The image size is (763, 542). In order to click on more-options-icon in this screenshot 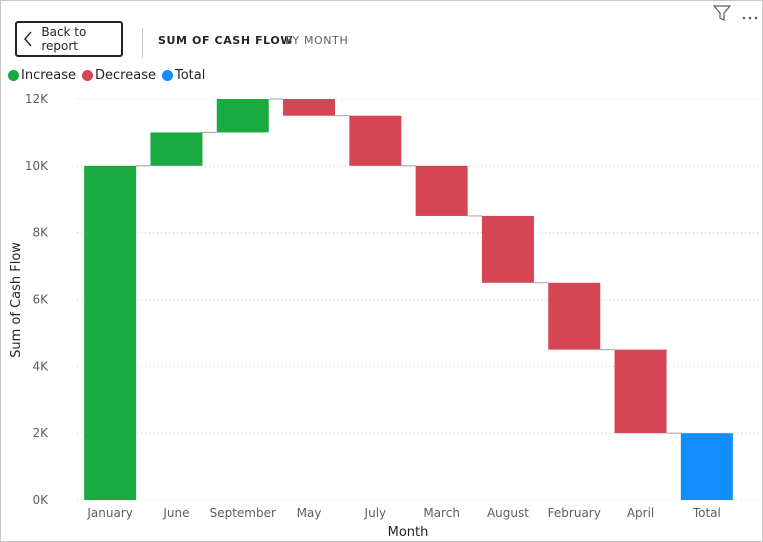, I will do `click(750, 15)`.